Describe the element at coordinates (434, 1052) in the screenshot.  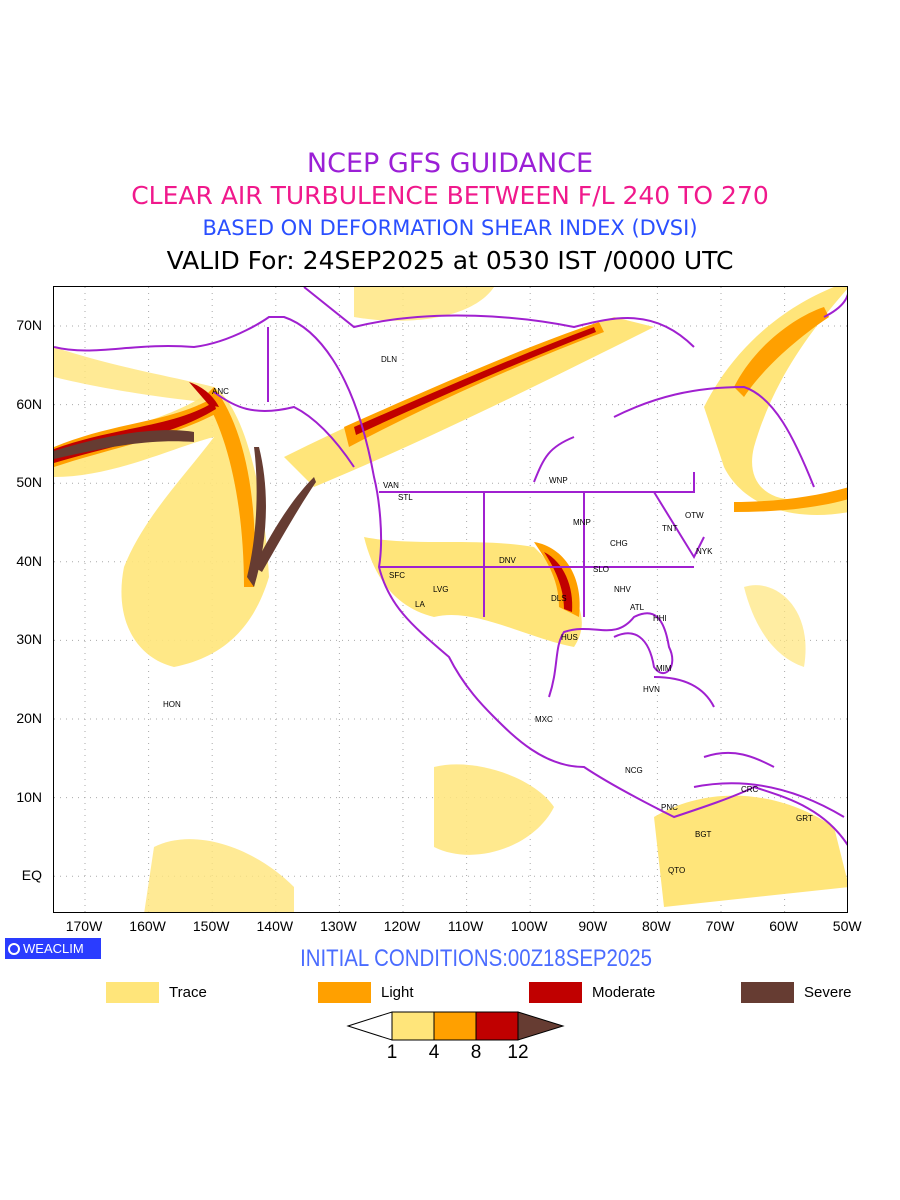
I see `colorbar-label: 4` at that location.